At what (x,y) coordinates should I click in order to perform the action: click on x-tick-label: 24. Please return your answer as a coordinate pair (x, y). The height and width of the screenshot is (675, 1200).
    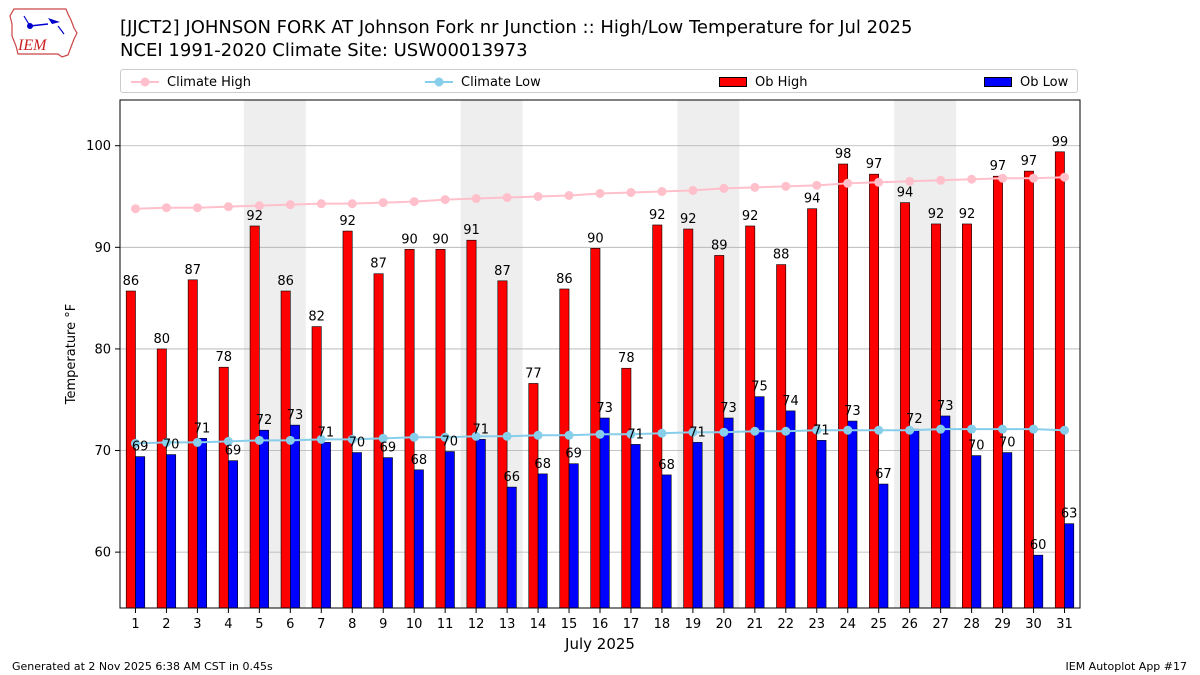
    Looking at the image, I should click on (847, 624).